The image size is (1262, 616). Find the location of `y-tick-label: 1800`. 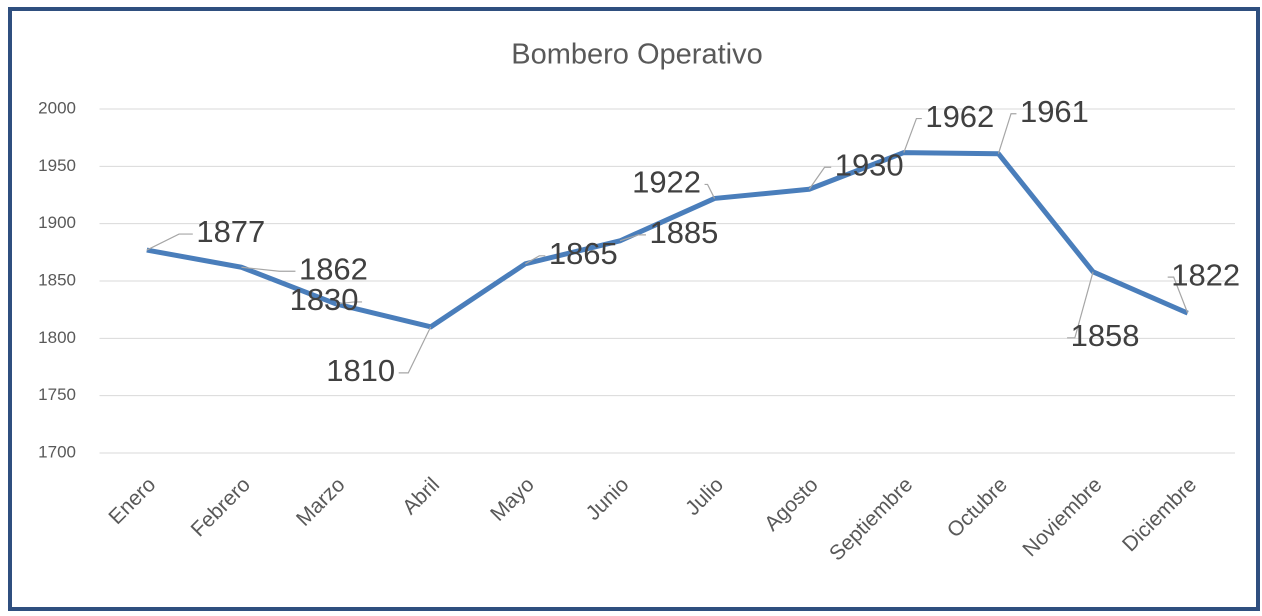

y-tick-label: 1800 is located at coordinates (57, 337).